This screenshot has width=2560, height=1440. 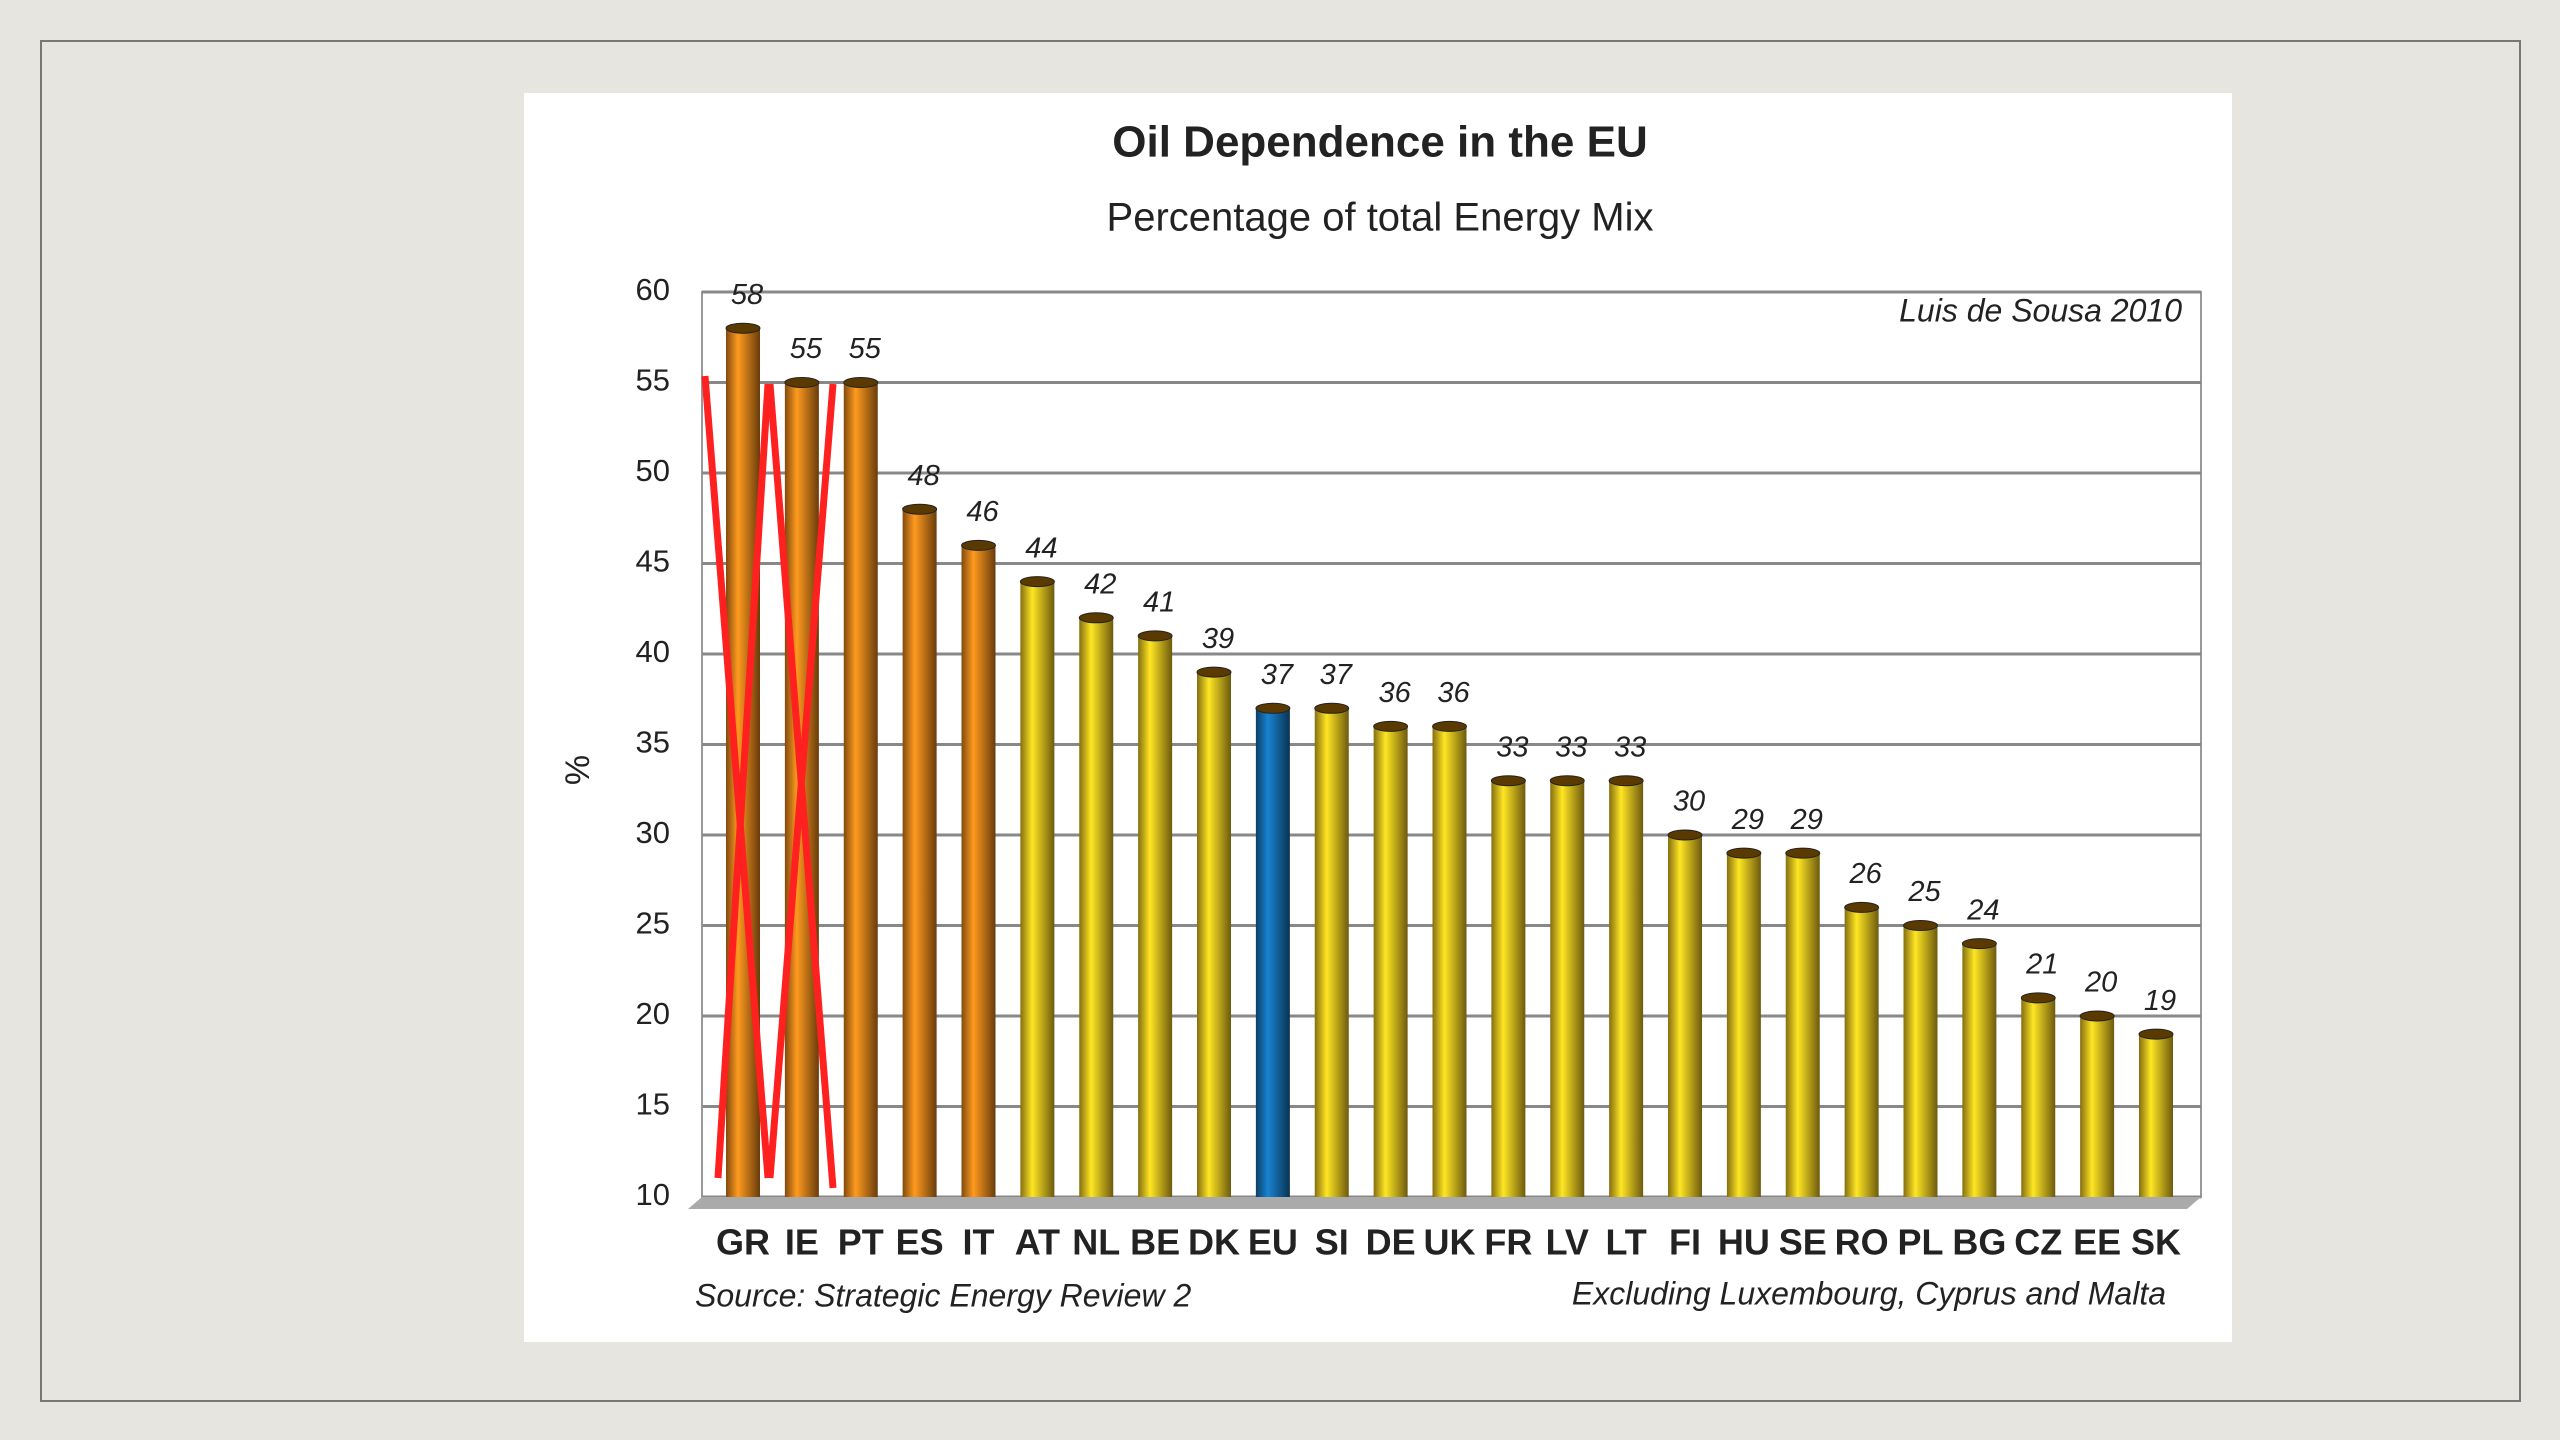 What do you see at coordinates (1453, 693) in the screenshot?
I see `value-label: 36` at bounding box center [1453, 693].